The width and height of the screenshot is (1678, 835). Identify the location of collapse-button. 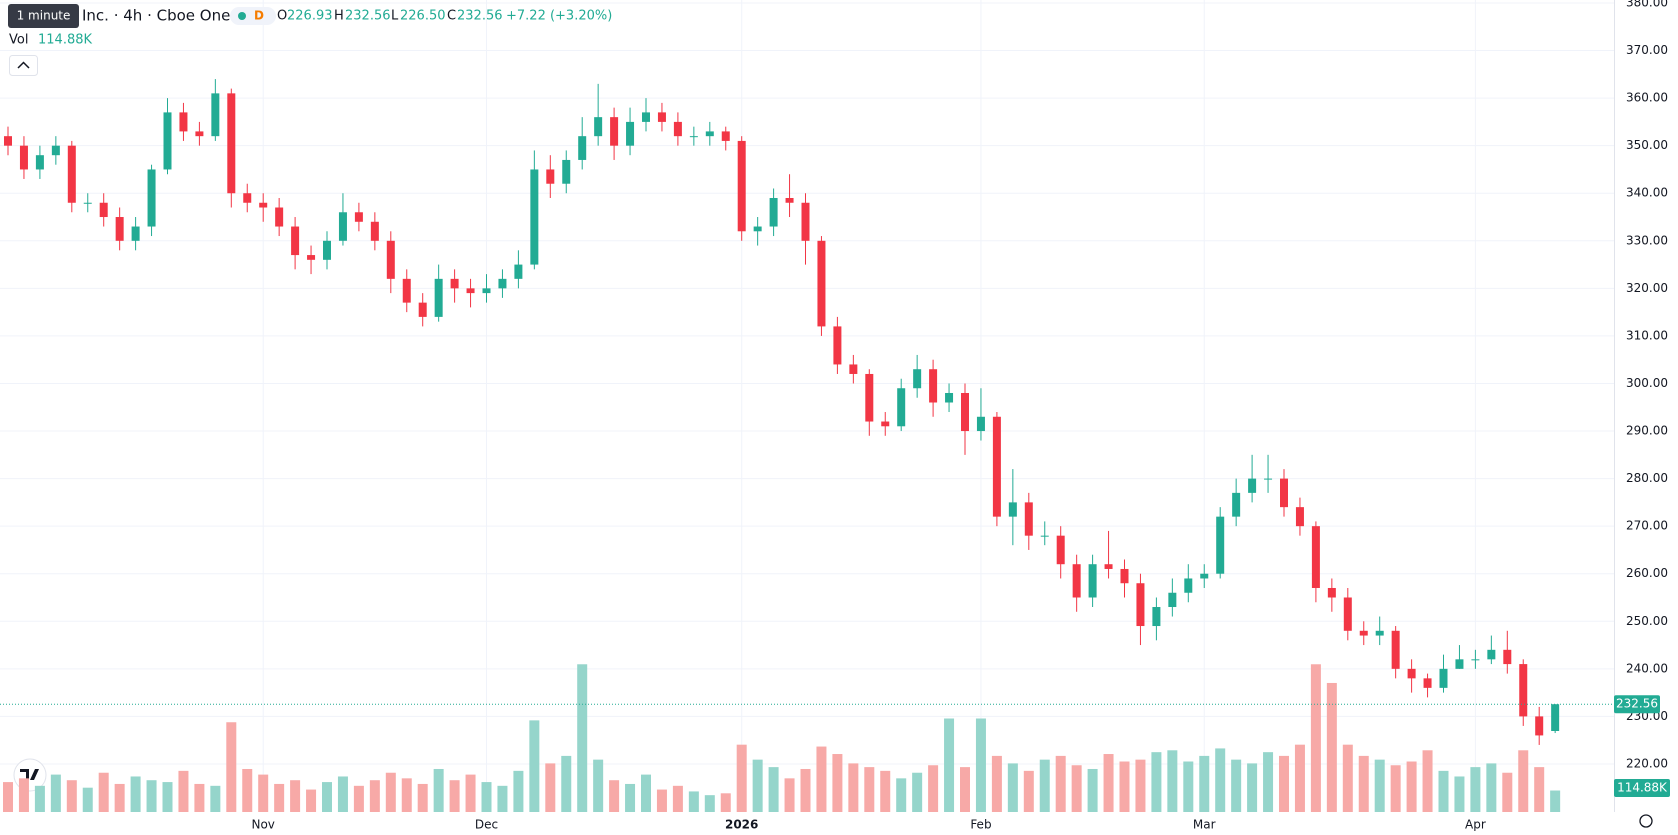
(23, 65).